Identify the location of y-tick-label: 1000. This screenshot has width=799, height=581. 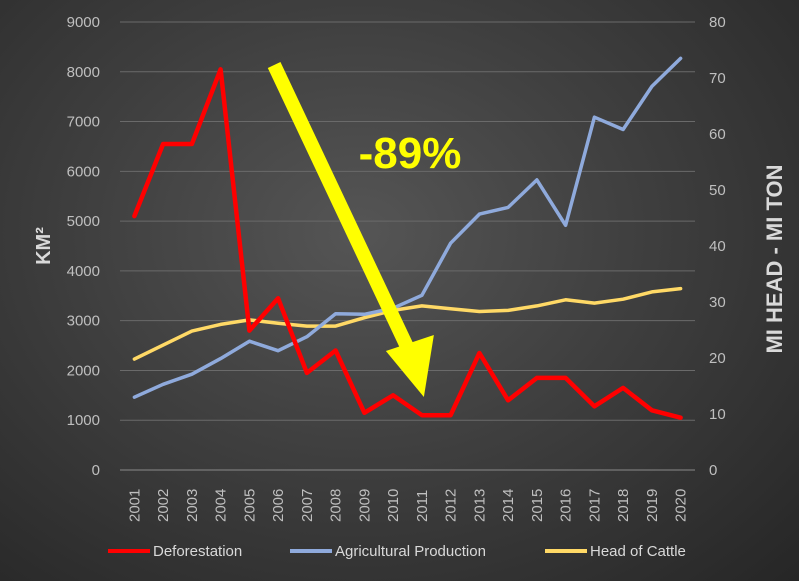
(83, 420).